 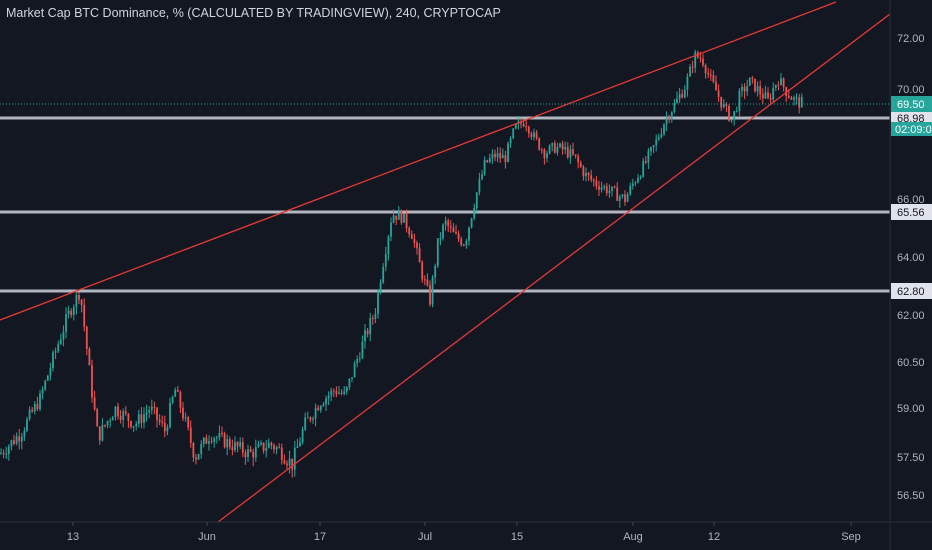 I want to click on y-tick-label: 57.50, so click(x=911, y=458).